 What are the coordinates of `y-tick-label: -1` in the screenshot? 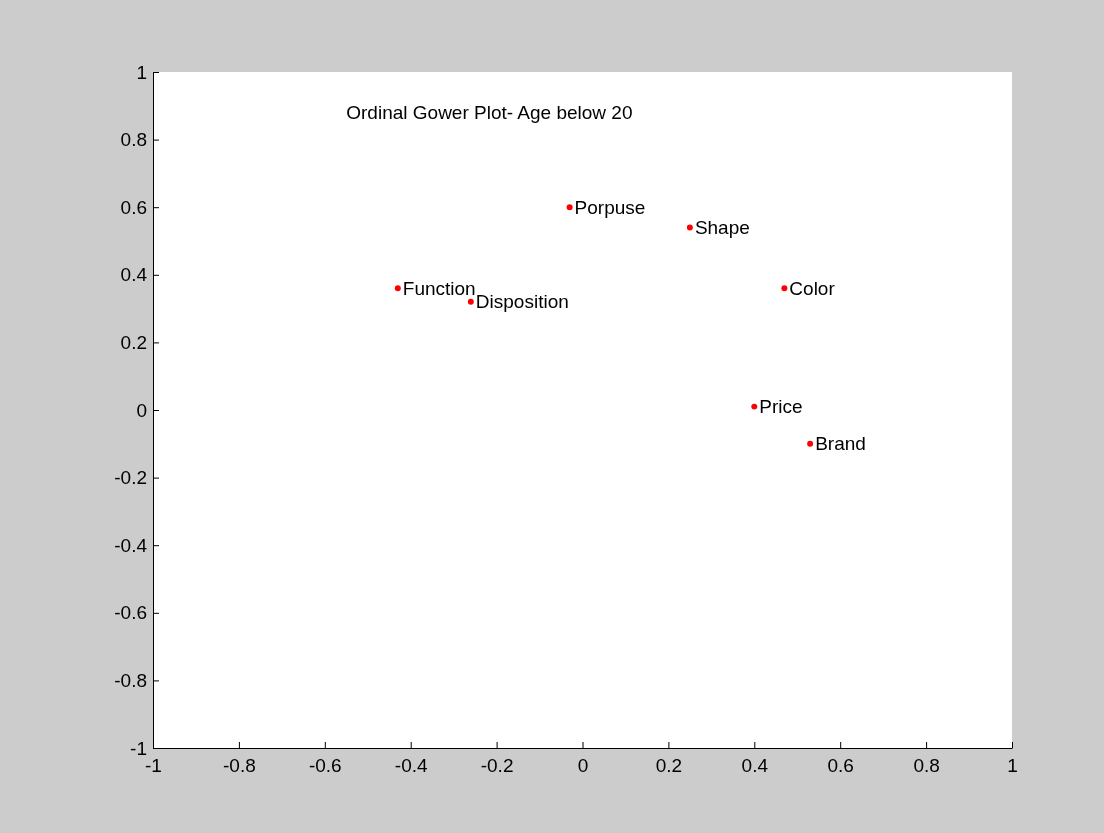 It's located at (138, 748).